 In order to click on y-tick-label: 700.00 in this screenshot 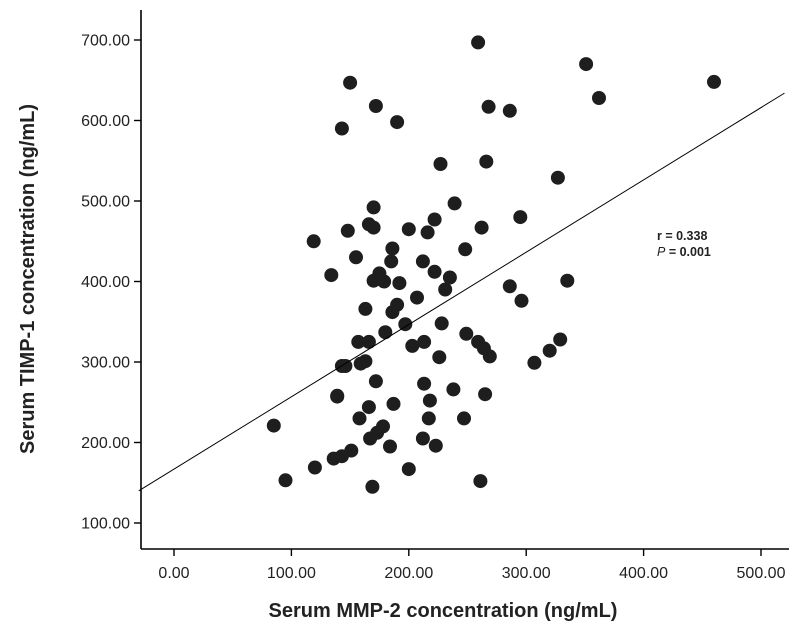, I will do `click(105, 41)`.